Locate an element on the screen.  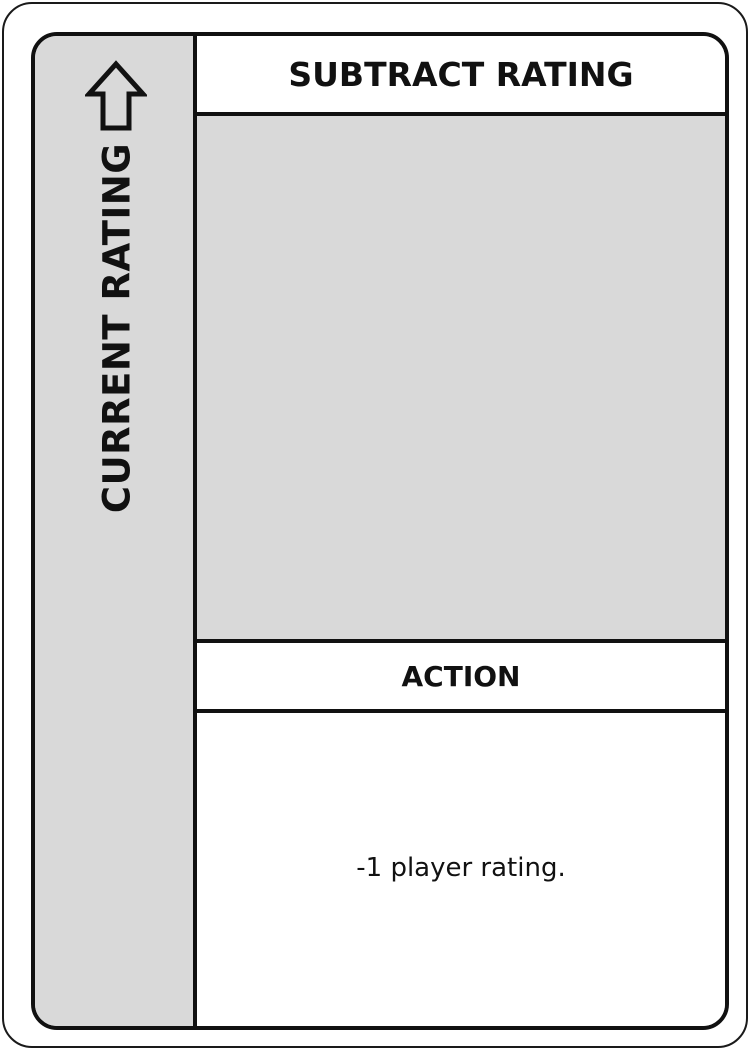
card-description: -1 player rating. is located at coordinates (461, 867).